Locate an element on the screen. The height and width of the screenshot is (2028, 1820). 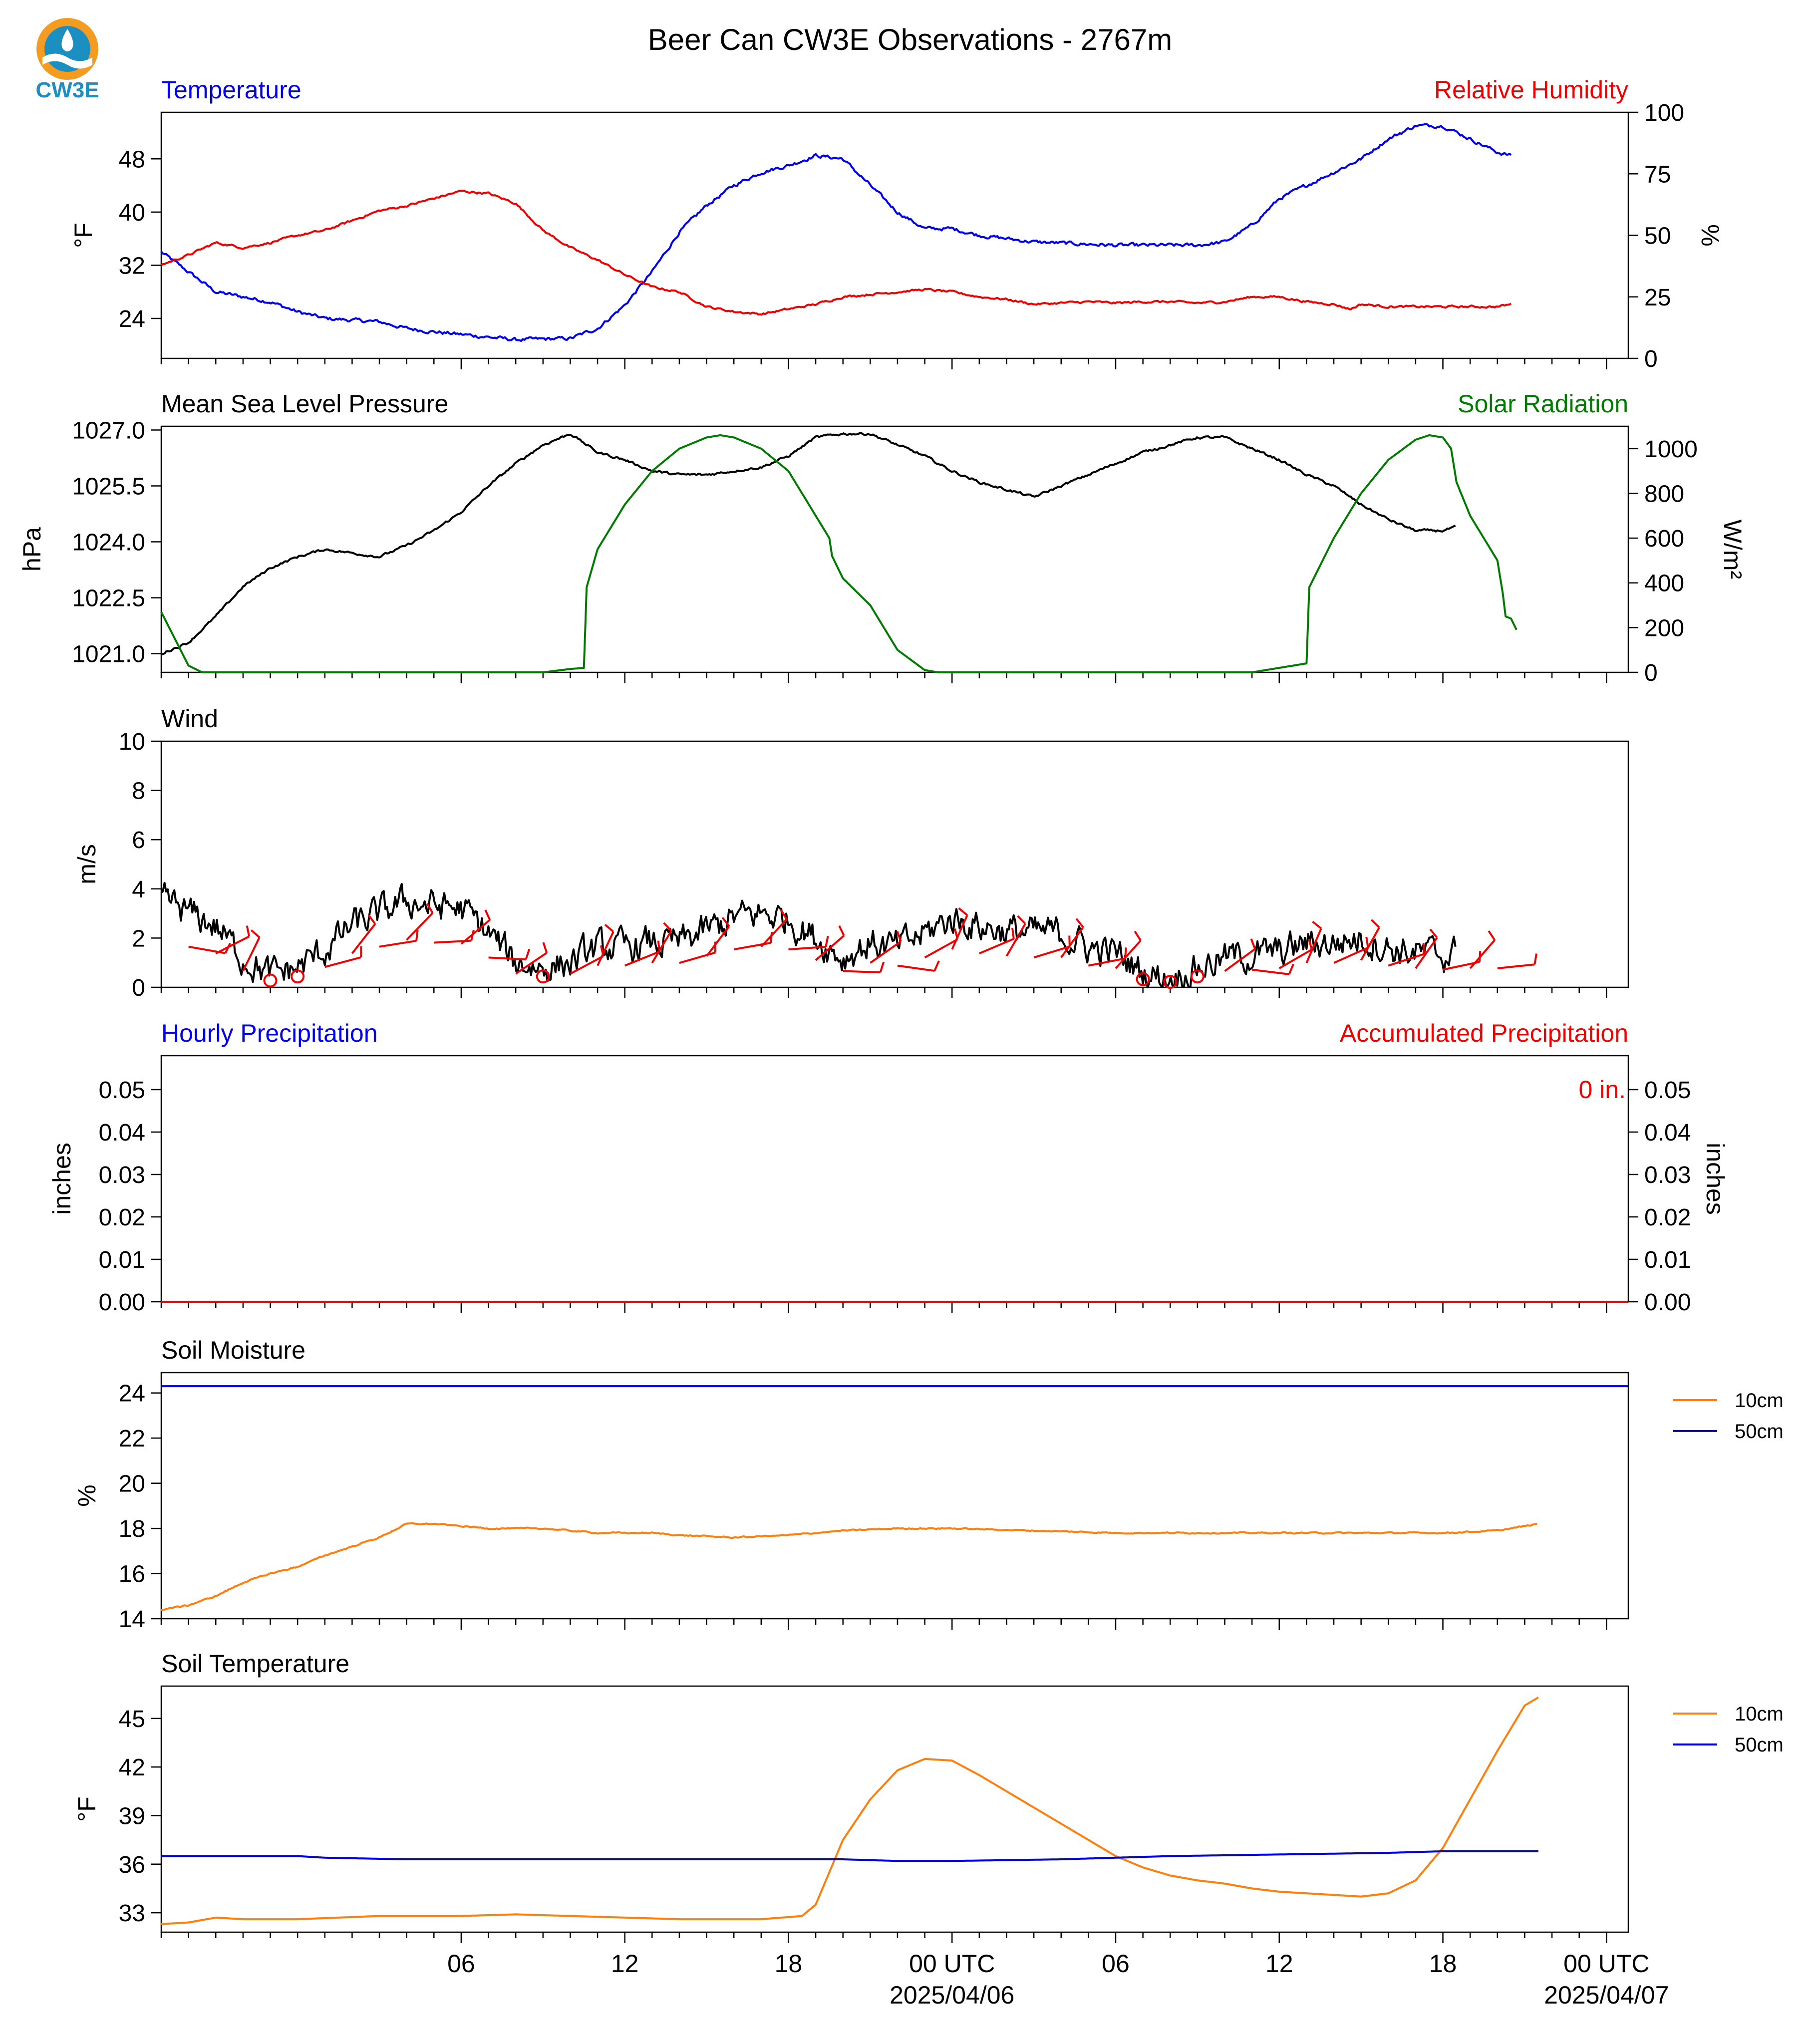
y-axis-label-left: °F is located at coordinates (87, 1809).